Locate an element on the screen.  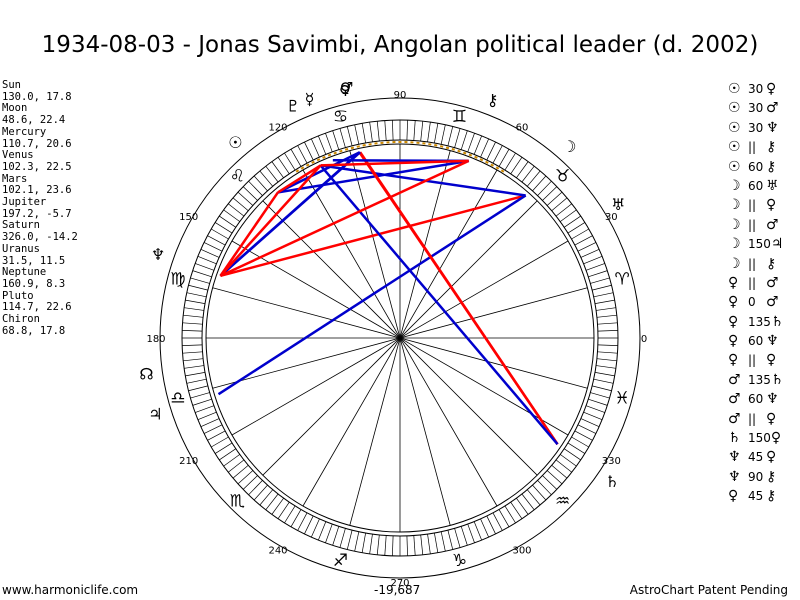
aspect-planet-1: ☉ is located at coordinates (734, 127).